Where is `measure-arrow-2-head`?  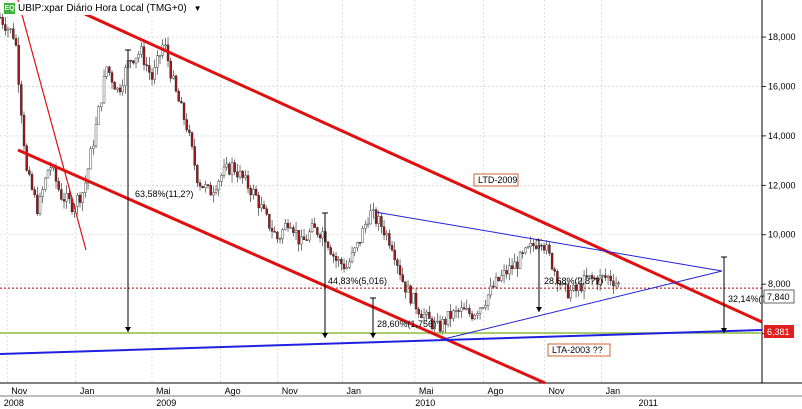 measure-arrow-2-head is located at coordinates (325, 335).